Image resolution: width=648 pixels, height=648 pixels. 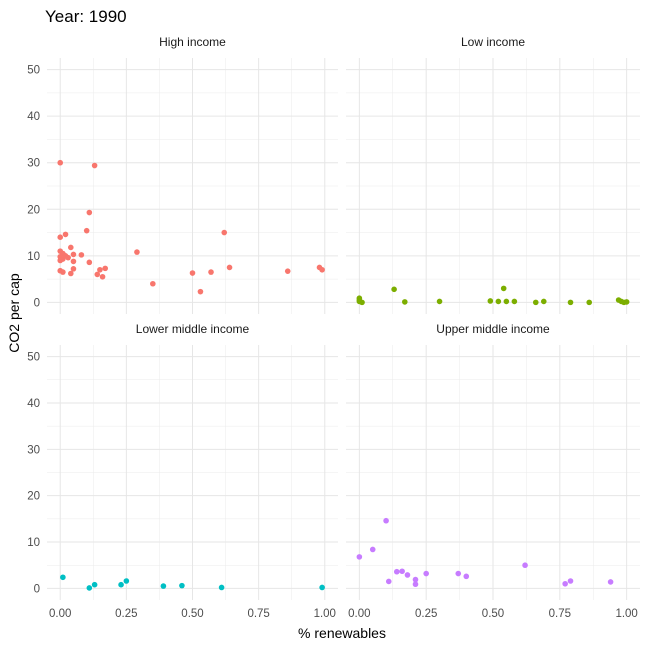 I want to click on facet-strip-label: Low income, so click(x=493, y=42).